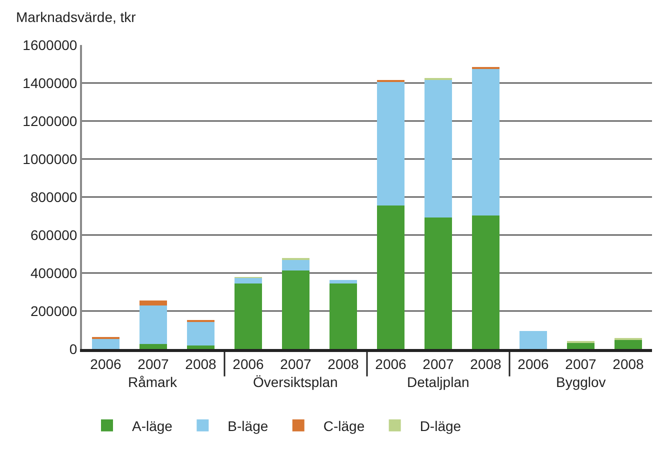 Image resolution: width=668 pixels, height=454 pixels. What do you see at coordinates (54, 310) in the screenshot?
I see `y-tick-label: 200000` at bounding box center [54, 310].